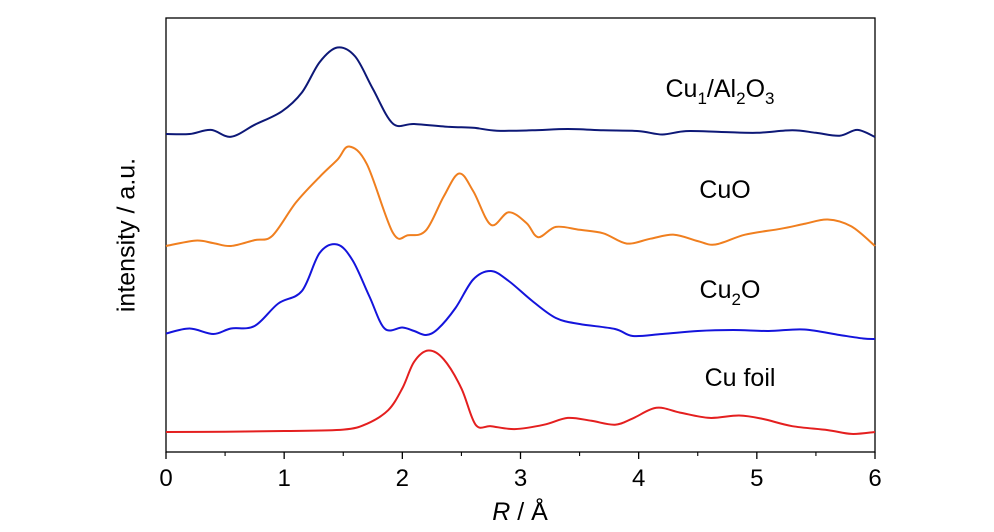 This screenshot has height=532, width=994. What do you see at coordinates (520, 478) in the screenshot?
I see `x-tick-label: 3` at bounding box center [520, 478].